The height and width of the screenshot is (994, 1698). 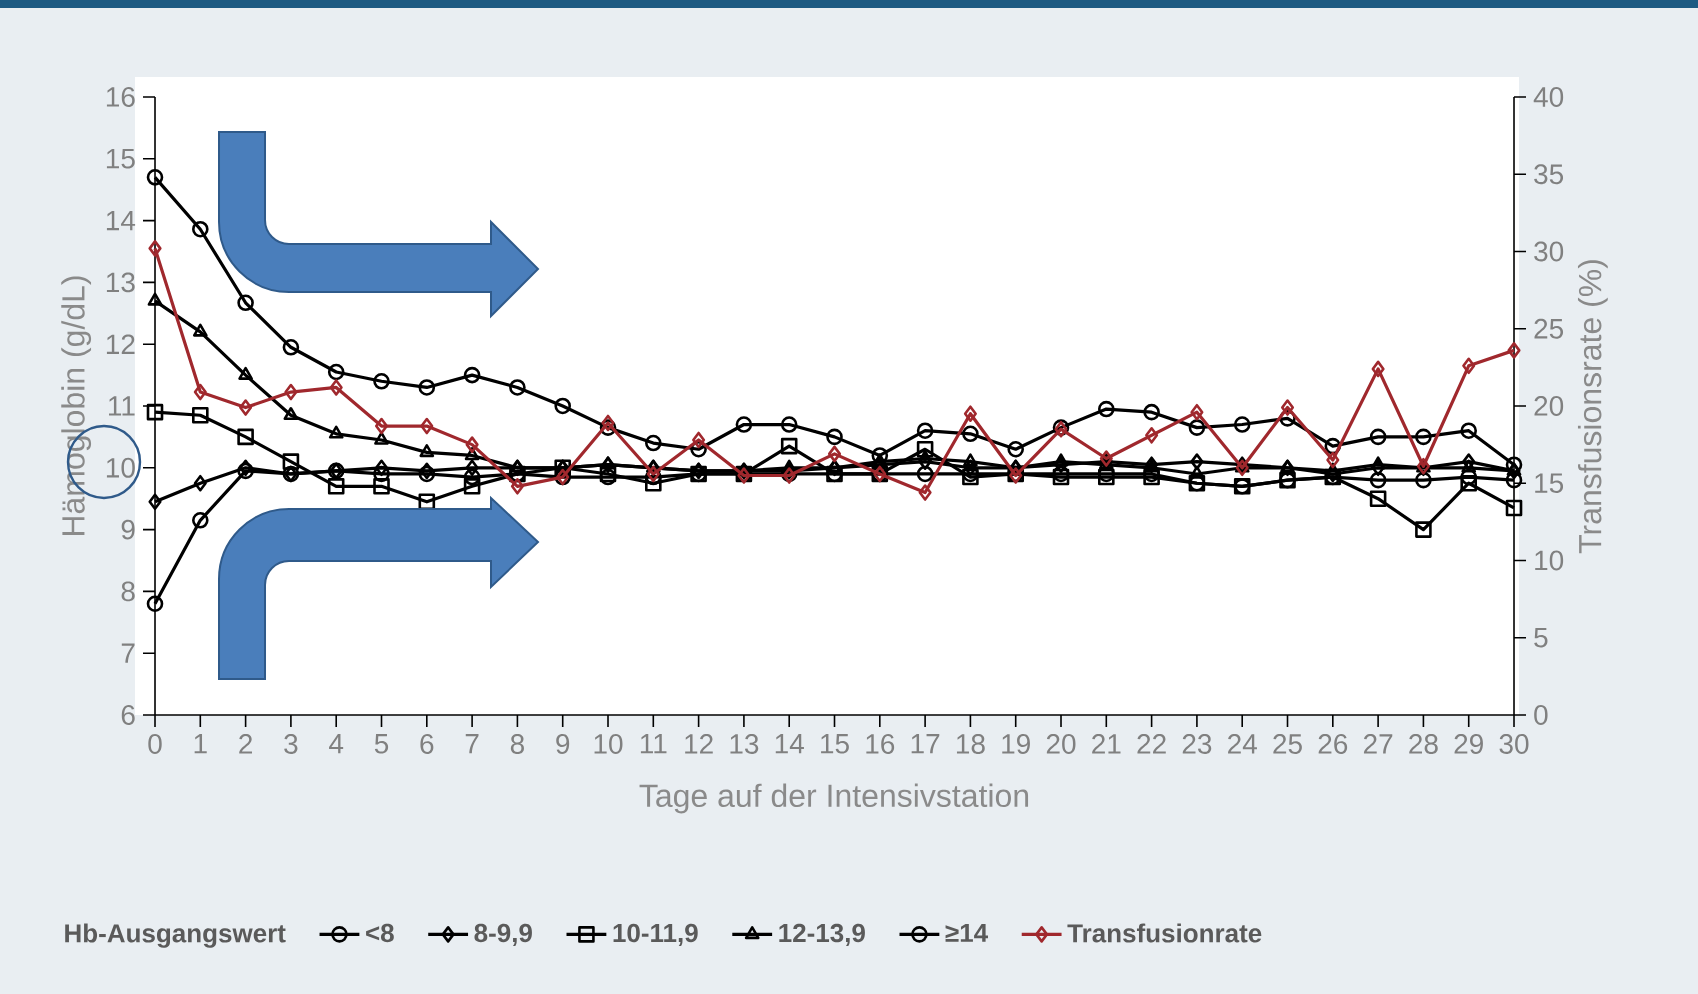 I want to click on x-tick-label: 6, so click(x=427, y=744).